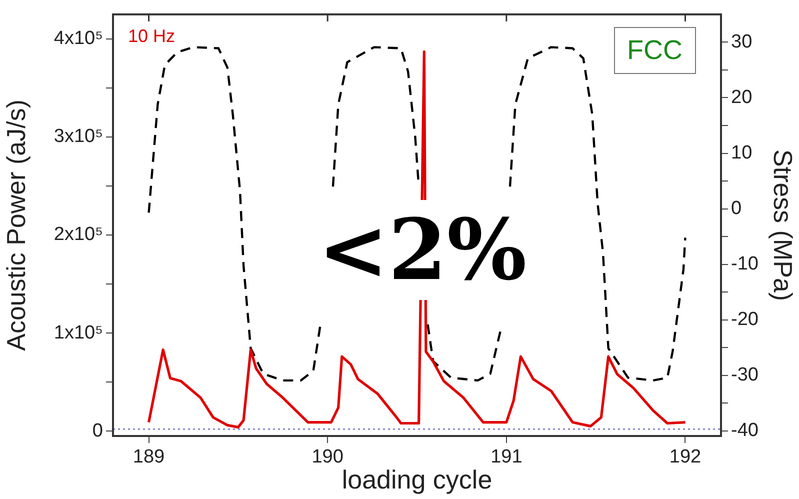 The width and height of the screenshot is (799, 499). I want to click on y-axis-title: Acoustic Power (aJ/s), so click(15, 225).